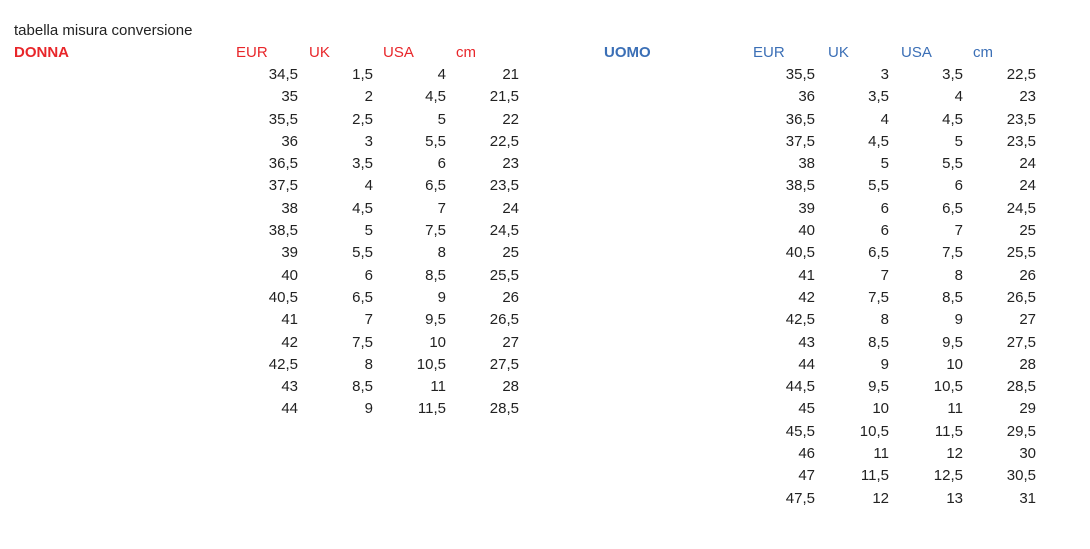  I want to click on donna-cell: 25, so click(510, 253).